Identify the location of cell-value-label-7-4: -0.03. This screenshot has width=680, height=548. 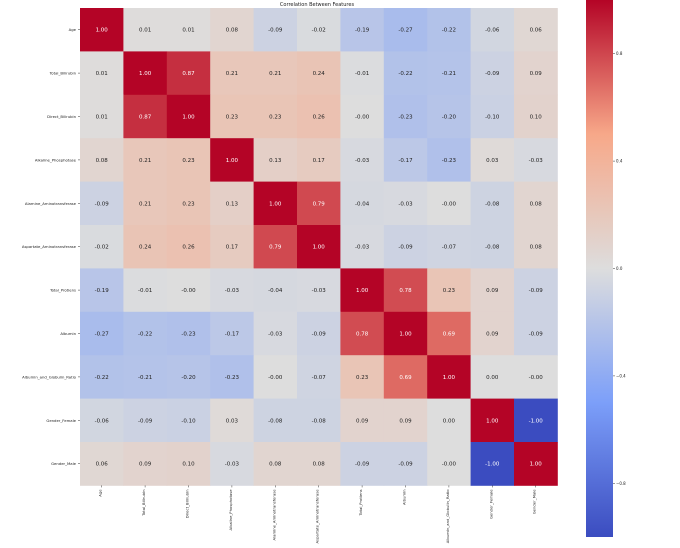
(275, 335).